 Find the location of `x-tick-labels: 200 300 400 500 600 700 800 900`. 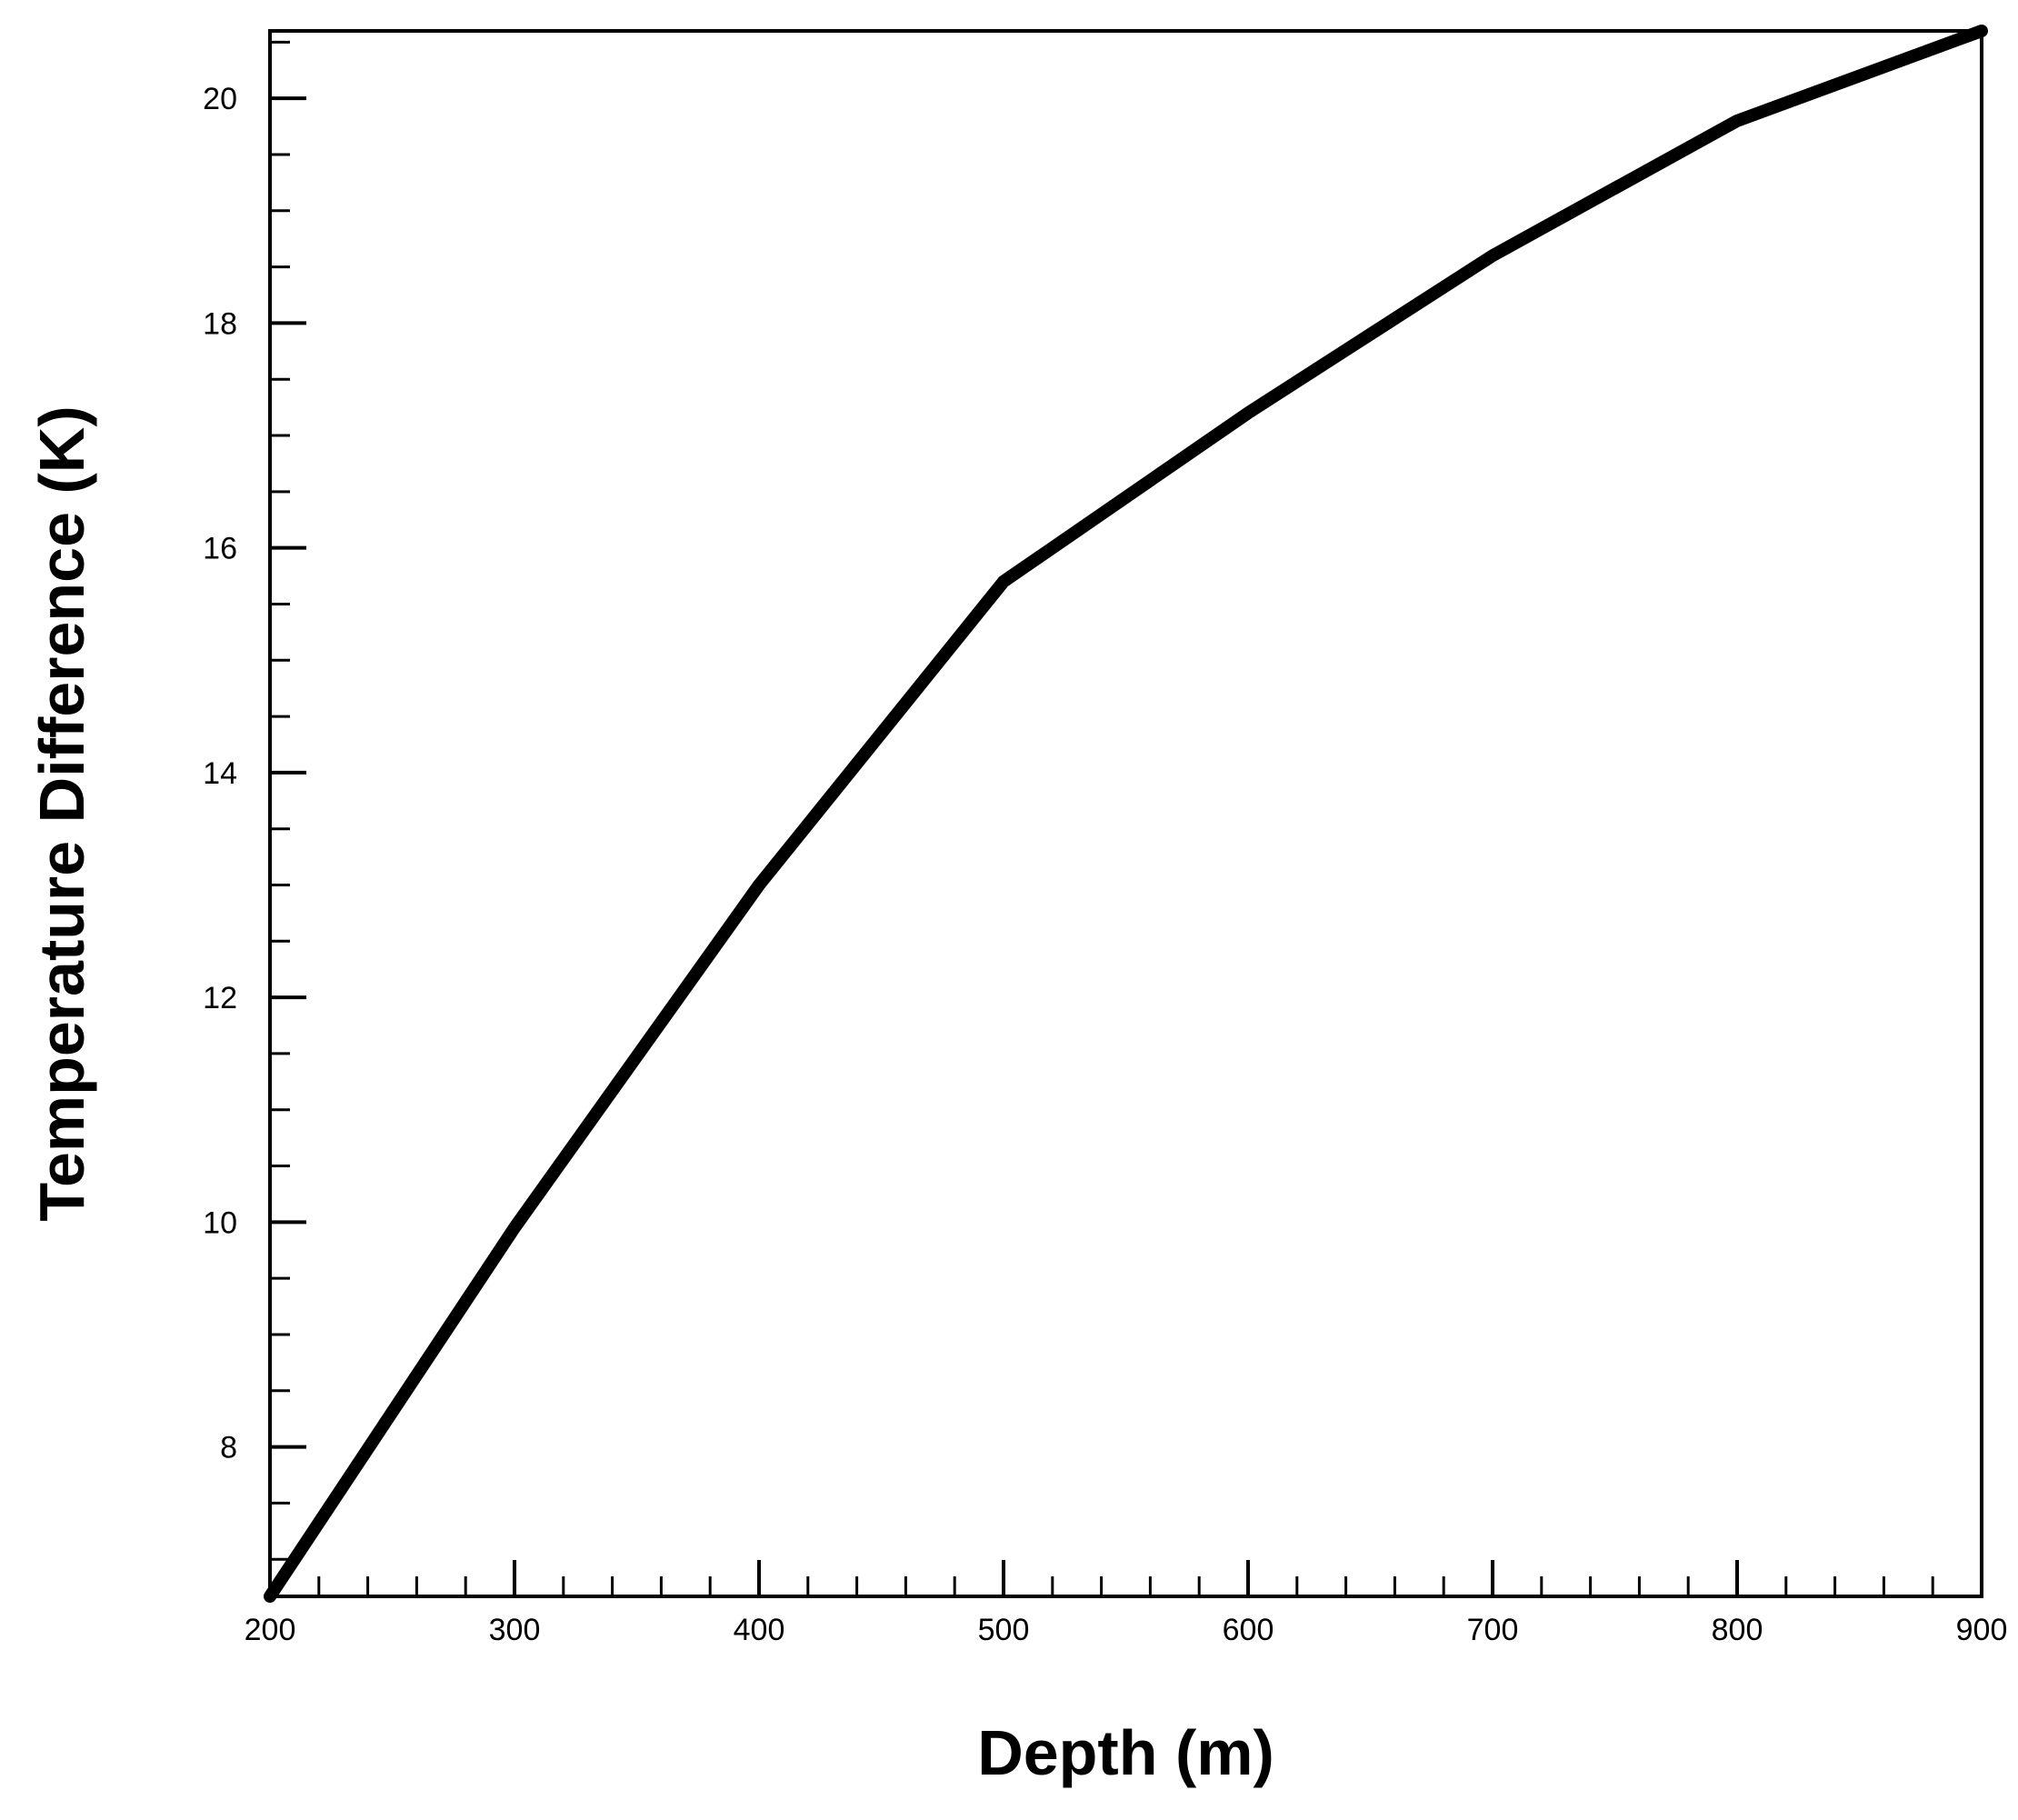

x-tick-labels: 200 300 400 500 600 700 800 900 is located at coordinates (1126, 1630).